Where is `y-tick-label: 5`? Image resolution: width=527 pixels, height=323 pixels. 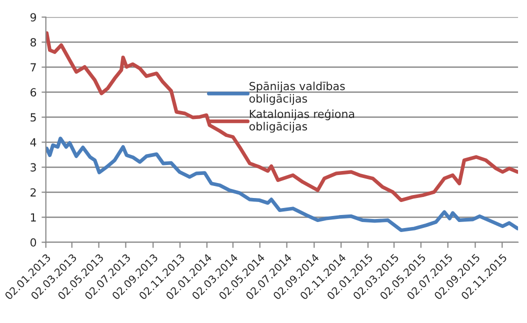
y-tick-label: 5 is located at coordinates (33, 117).